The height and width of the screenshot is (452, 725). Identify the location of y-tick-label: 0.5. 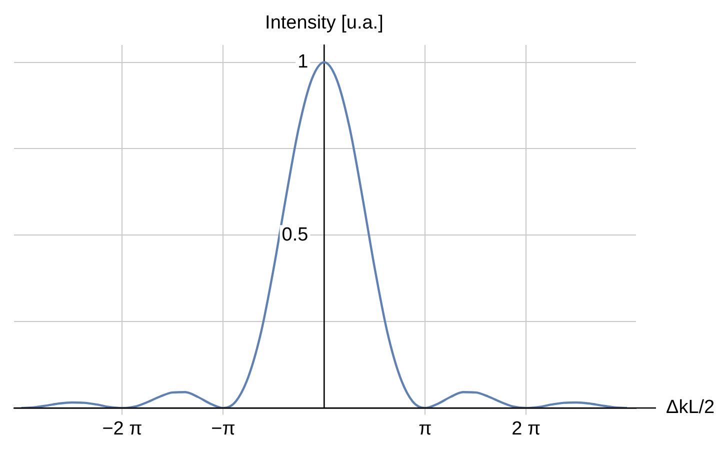
(295, 235).